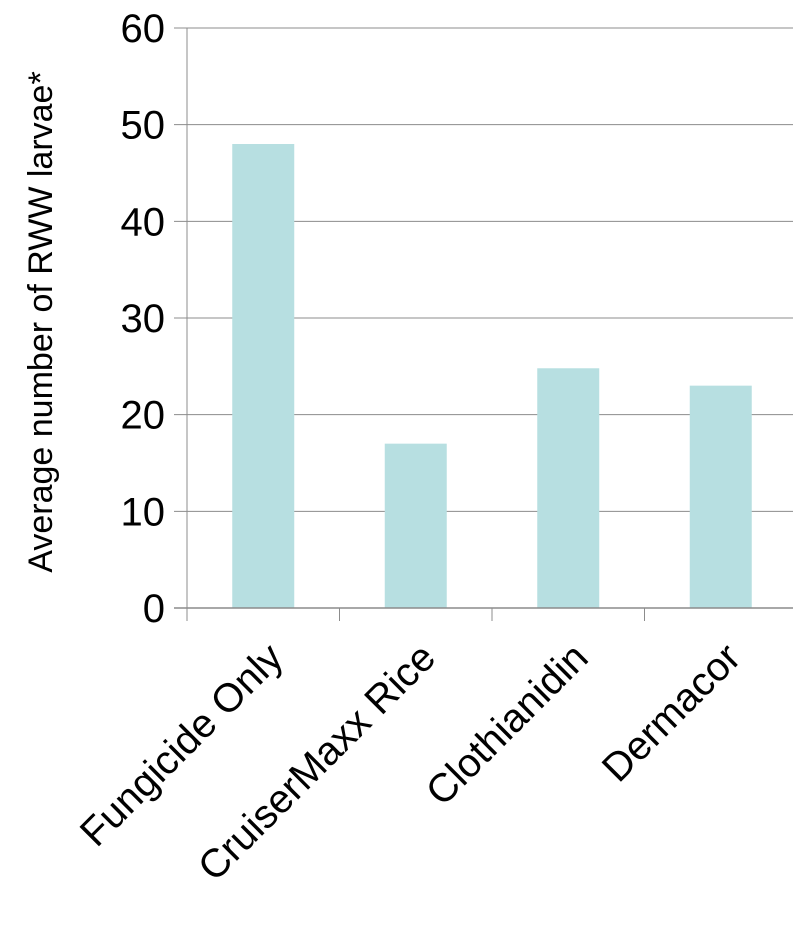 The width and height of the screenshot is (793, 947). What do you see at coordinates (415, 525) in the screenshot?
I see `bar-cruisermaxx-rice` at bounding box center [415, 525].